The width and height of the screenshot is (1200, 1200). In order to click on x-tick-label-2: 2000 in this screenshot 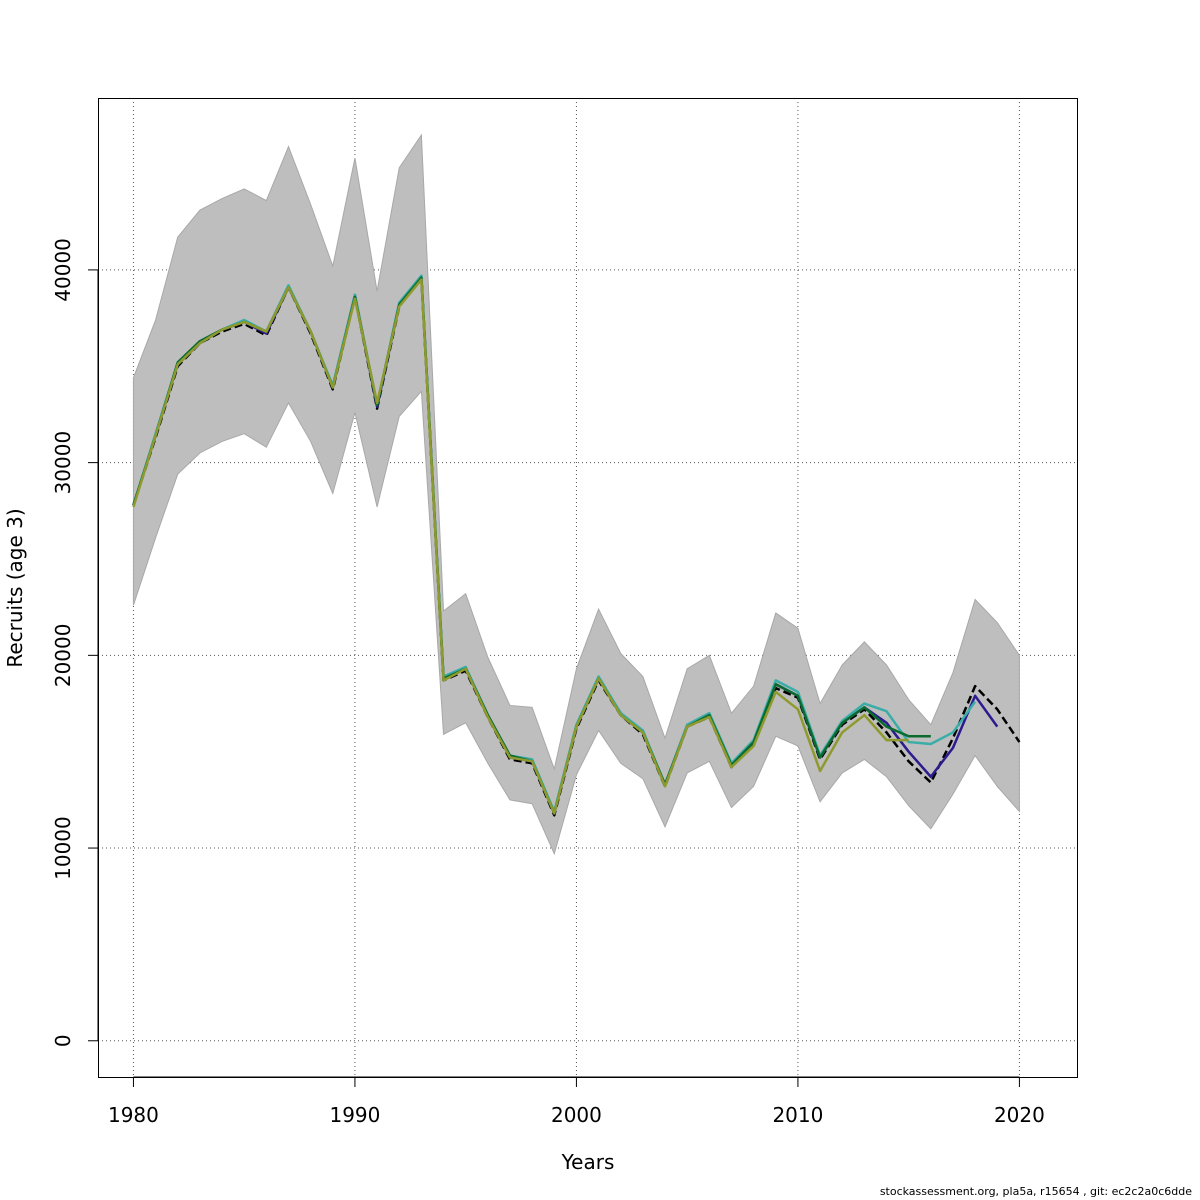, I will do `click(576, 1115)`.